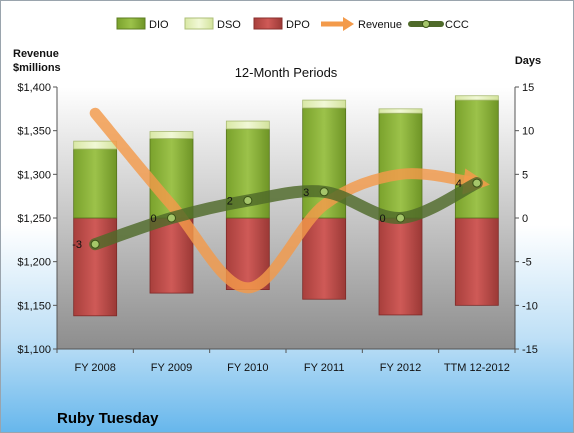 Image resolution: width=574 pixels, height=433 pixels. I want to click on legend-label-dio: DIO, so click(159, 25).